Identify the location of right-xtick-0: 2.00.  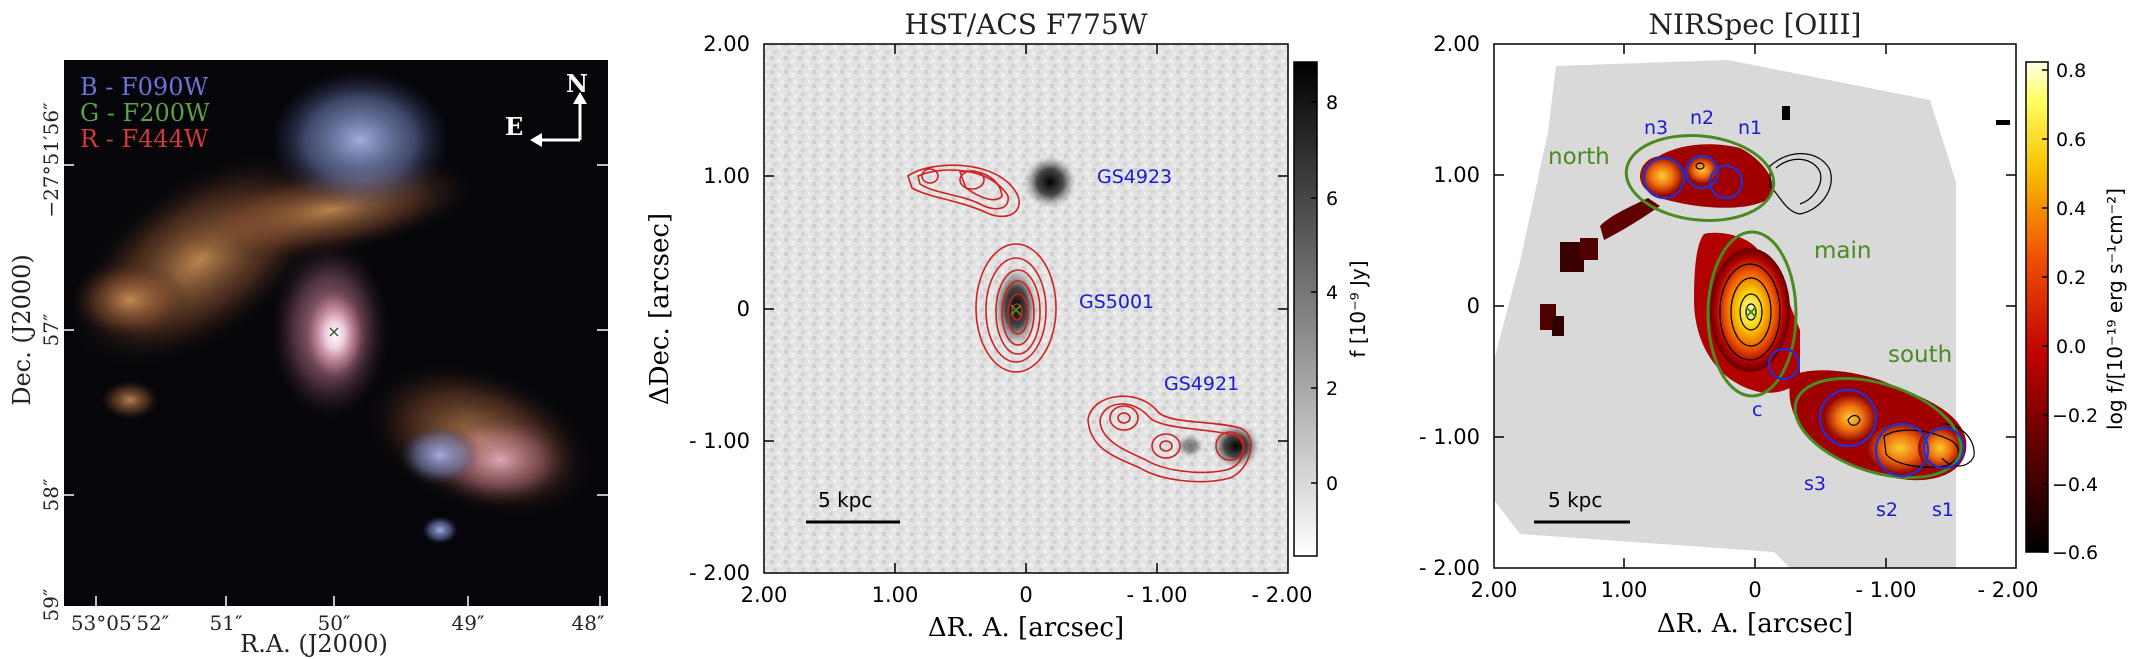
(1494, 590).